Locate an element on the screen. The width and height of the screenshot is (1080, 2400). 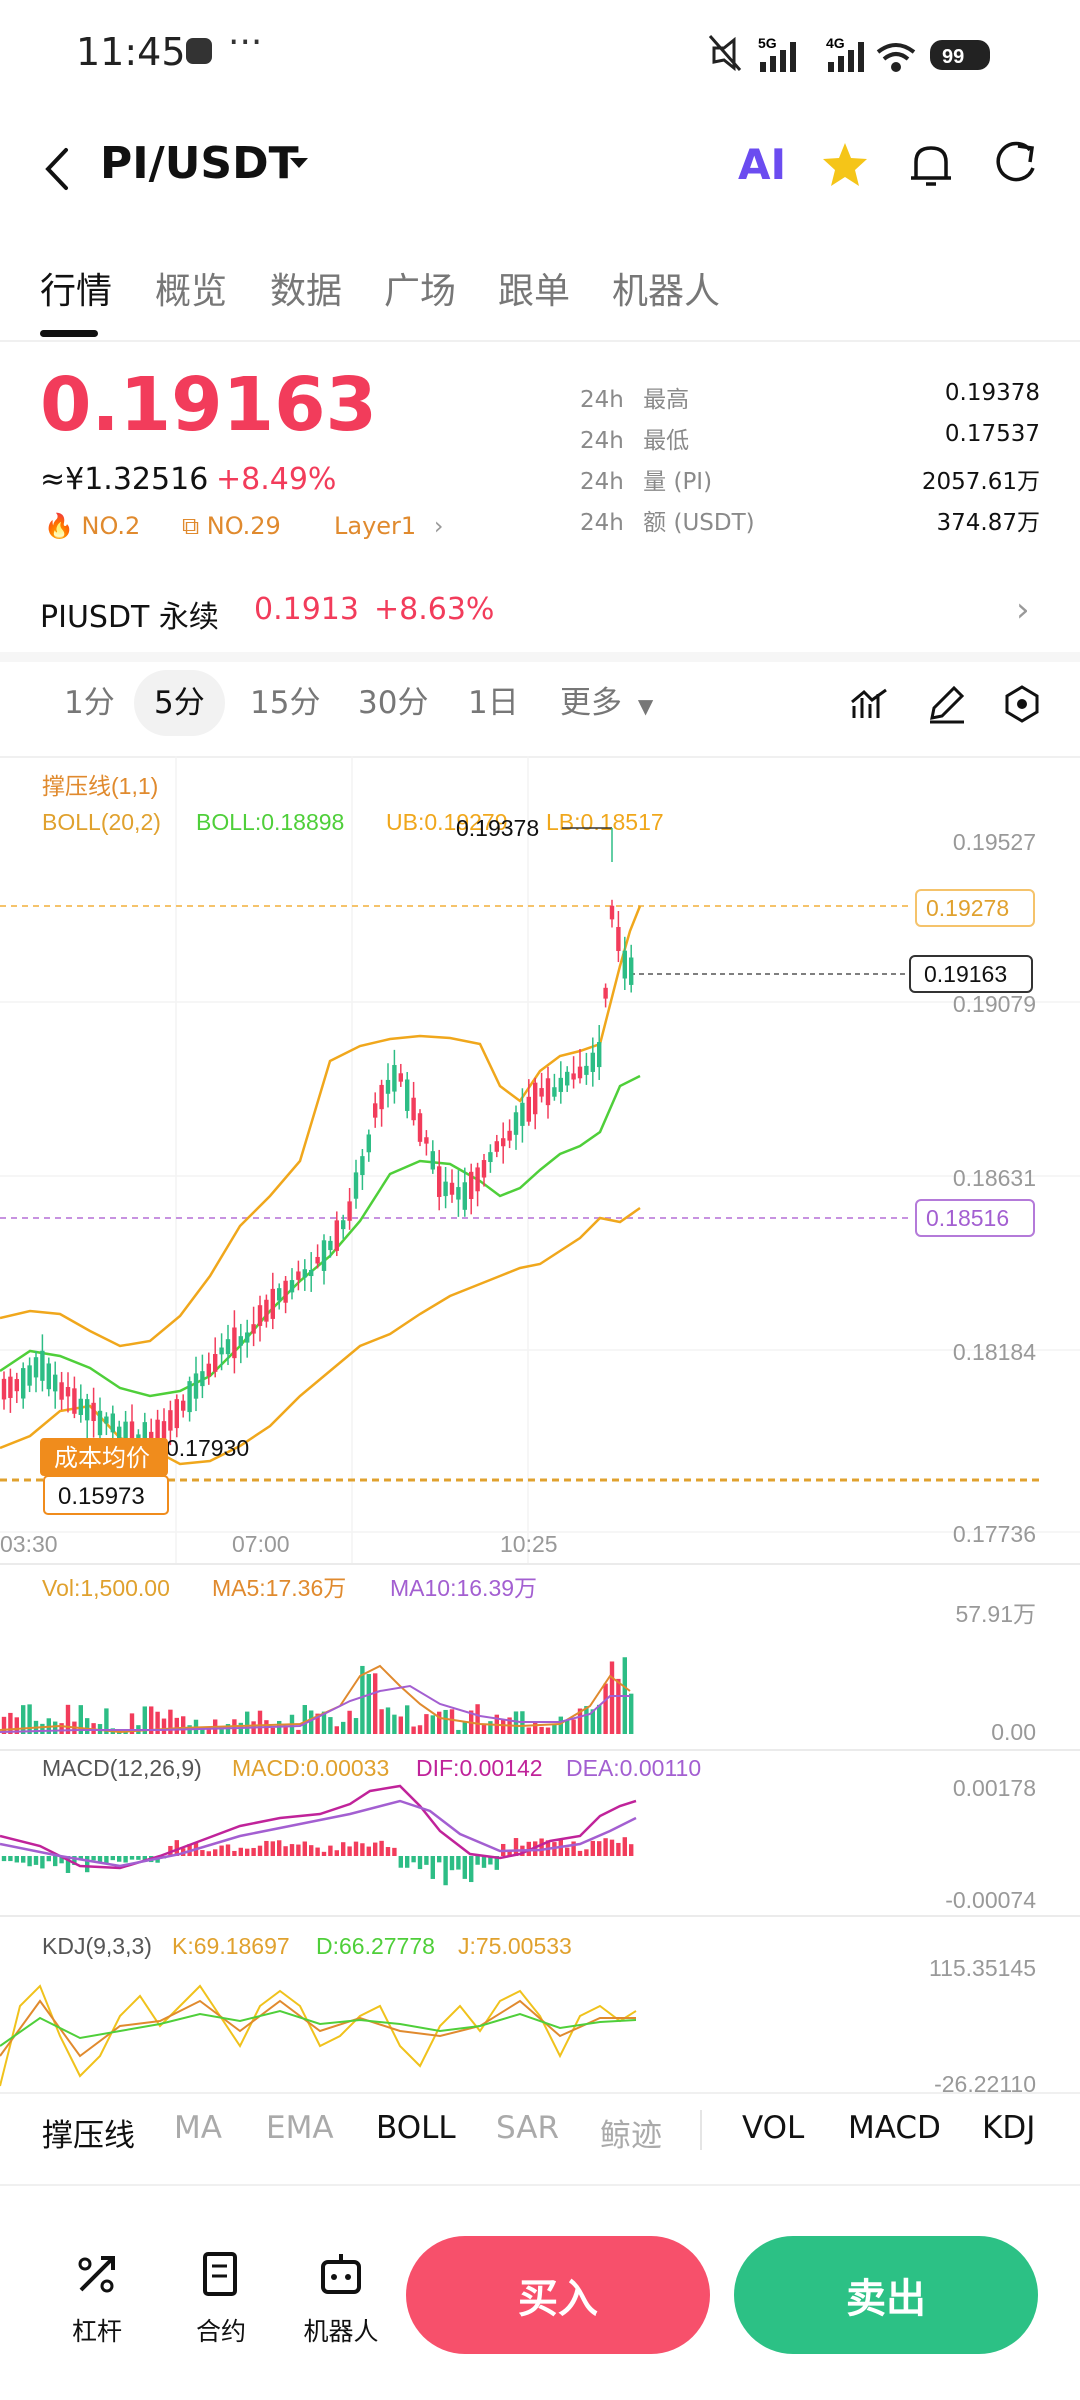
ind-tab-sar: SAR is located at coordinates (527, 2128).